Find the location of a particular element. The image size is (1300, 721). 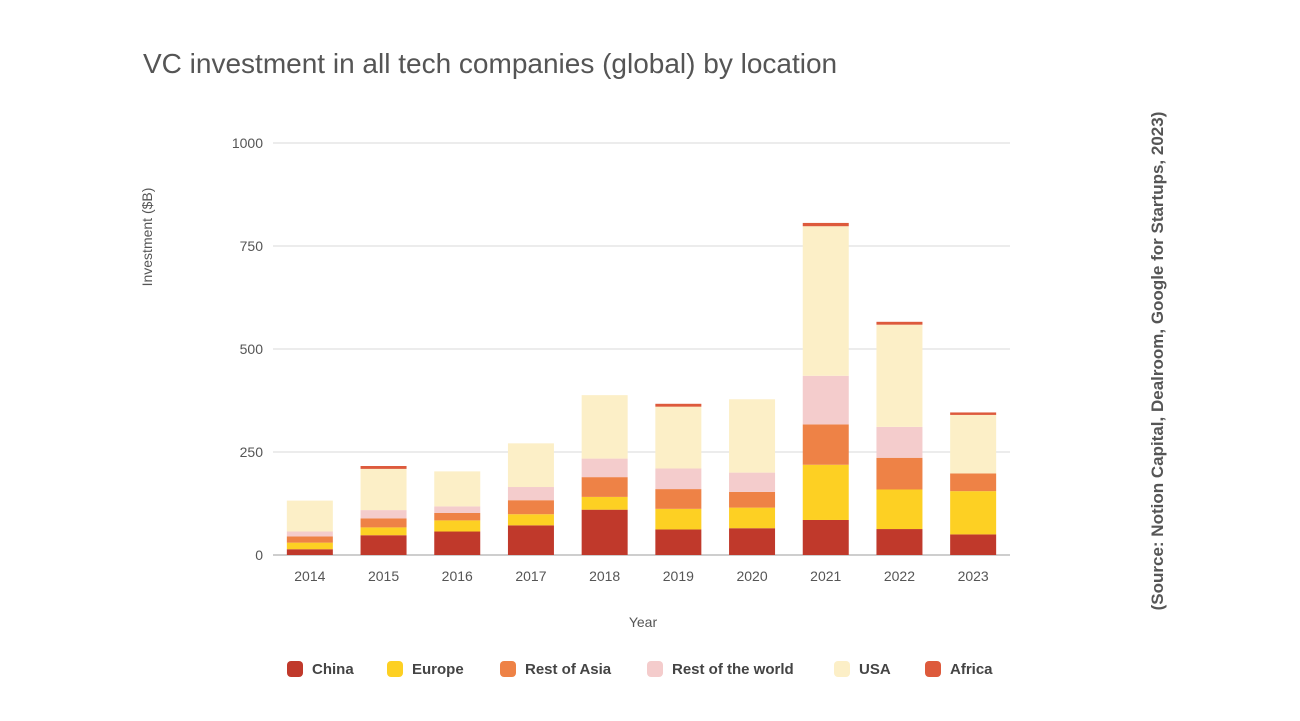

bar-stack-2023 is located at coordinates (973, 483).